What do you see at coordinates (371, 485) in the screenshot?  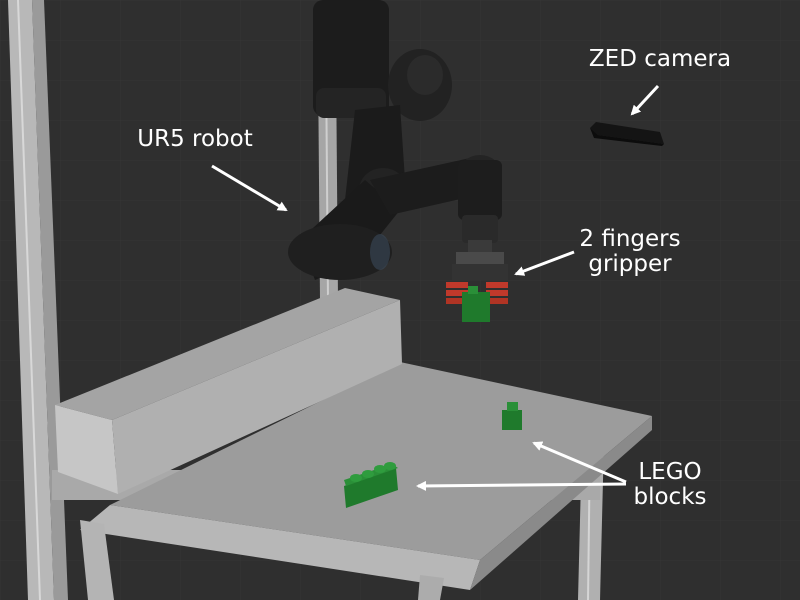 I see `lego-block-long` at bounding box center [371, 485].